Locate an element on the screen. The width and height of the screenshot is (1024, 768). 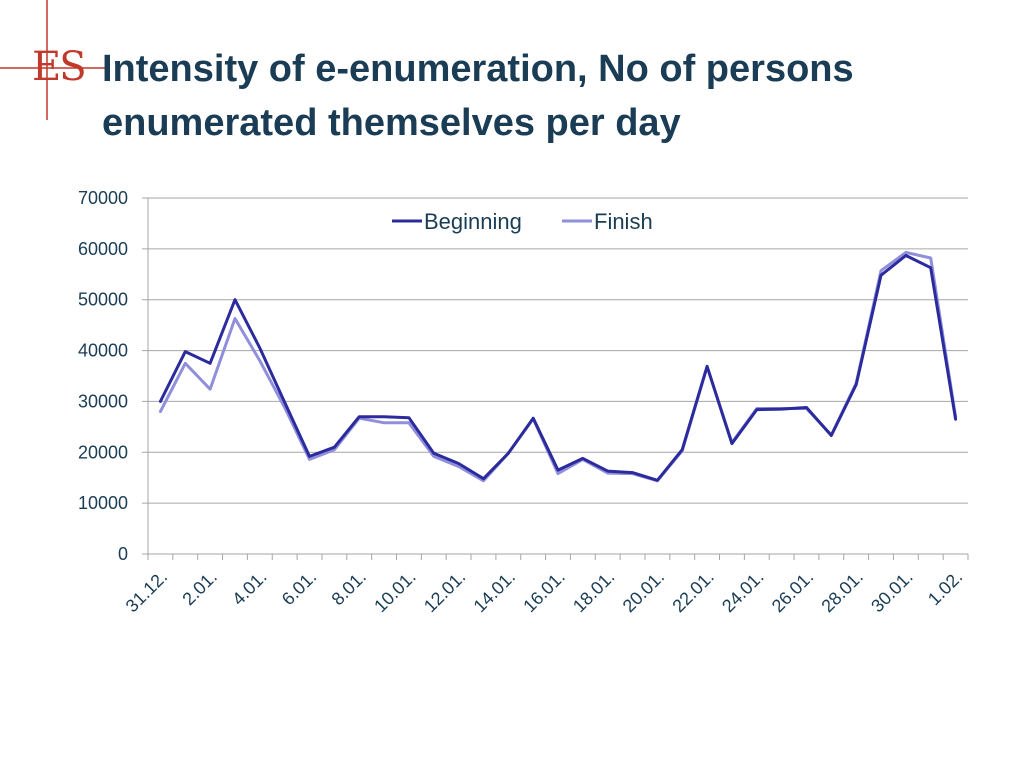
x-tick-label: 10.01. is located at coordinates (395, 592).